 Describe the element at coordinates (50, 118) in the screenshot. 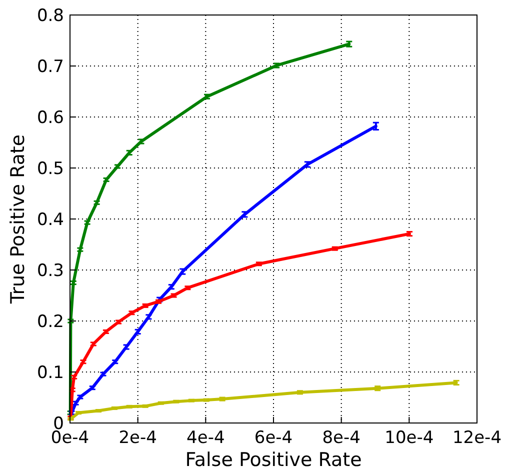

I see `y-tick-label: 0.6` at that location.